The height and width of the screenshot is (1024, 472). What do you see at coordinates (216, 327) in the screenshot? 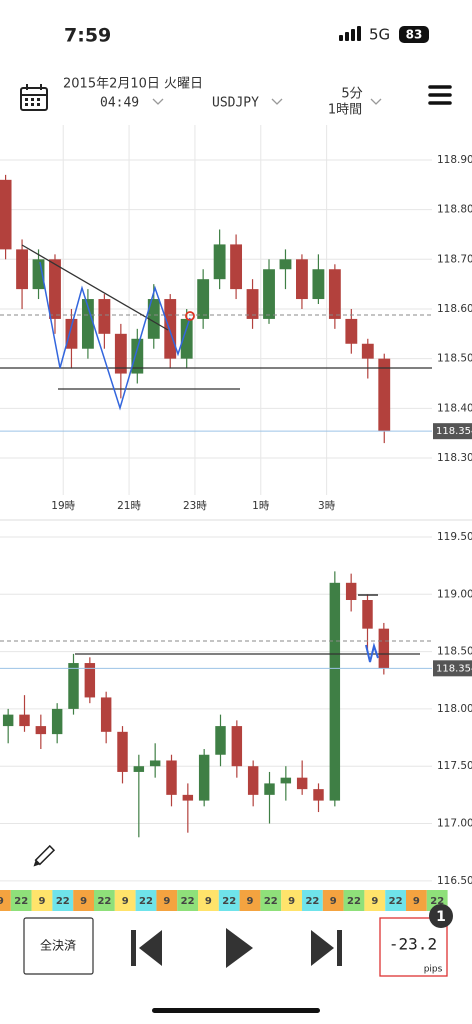
I see `drawings-top` at bounding box center [216, 327].